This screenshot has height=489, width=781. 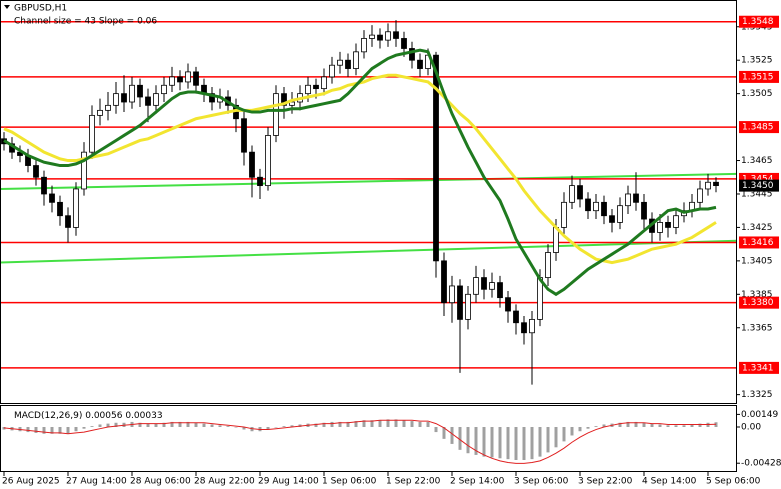 I want to click on macd-signal-line, so click(x=360, y=441).